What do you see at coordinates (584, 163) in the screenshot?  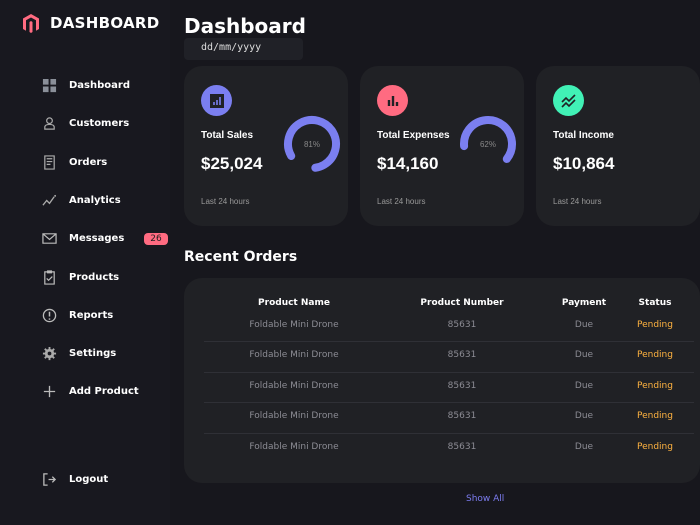 I see `card-value: $10,864` at bounding box center [584, 163].